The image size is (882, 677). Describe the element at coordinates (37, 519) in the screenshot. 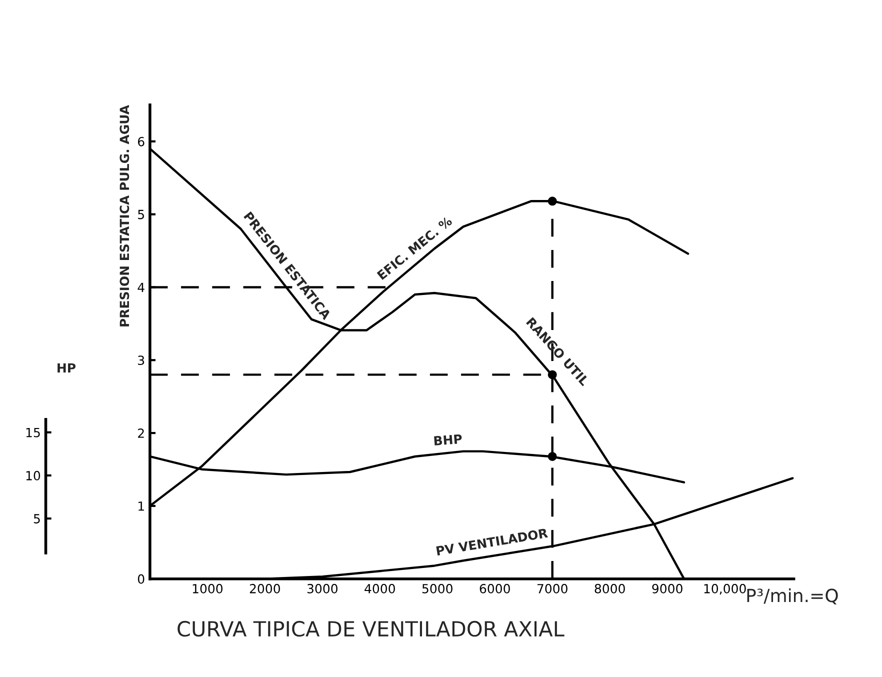

I see `y2-tick-label: 5` at that location.